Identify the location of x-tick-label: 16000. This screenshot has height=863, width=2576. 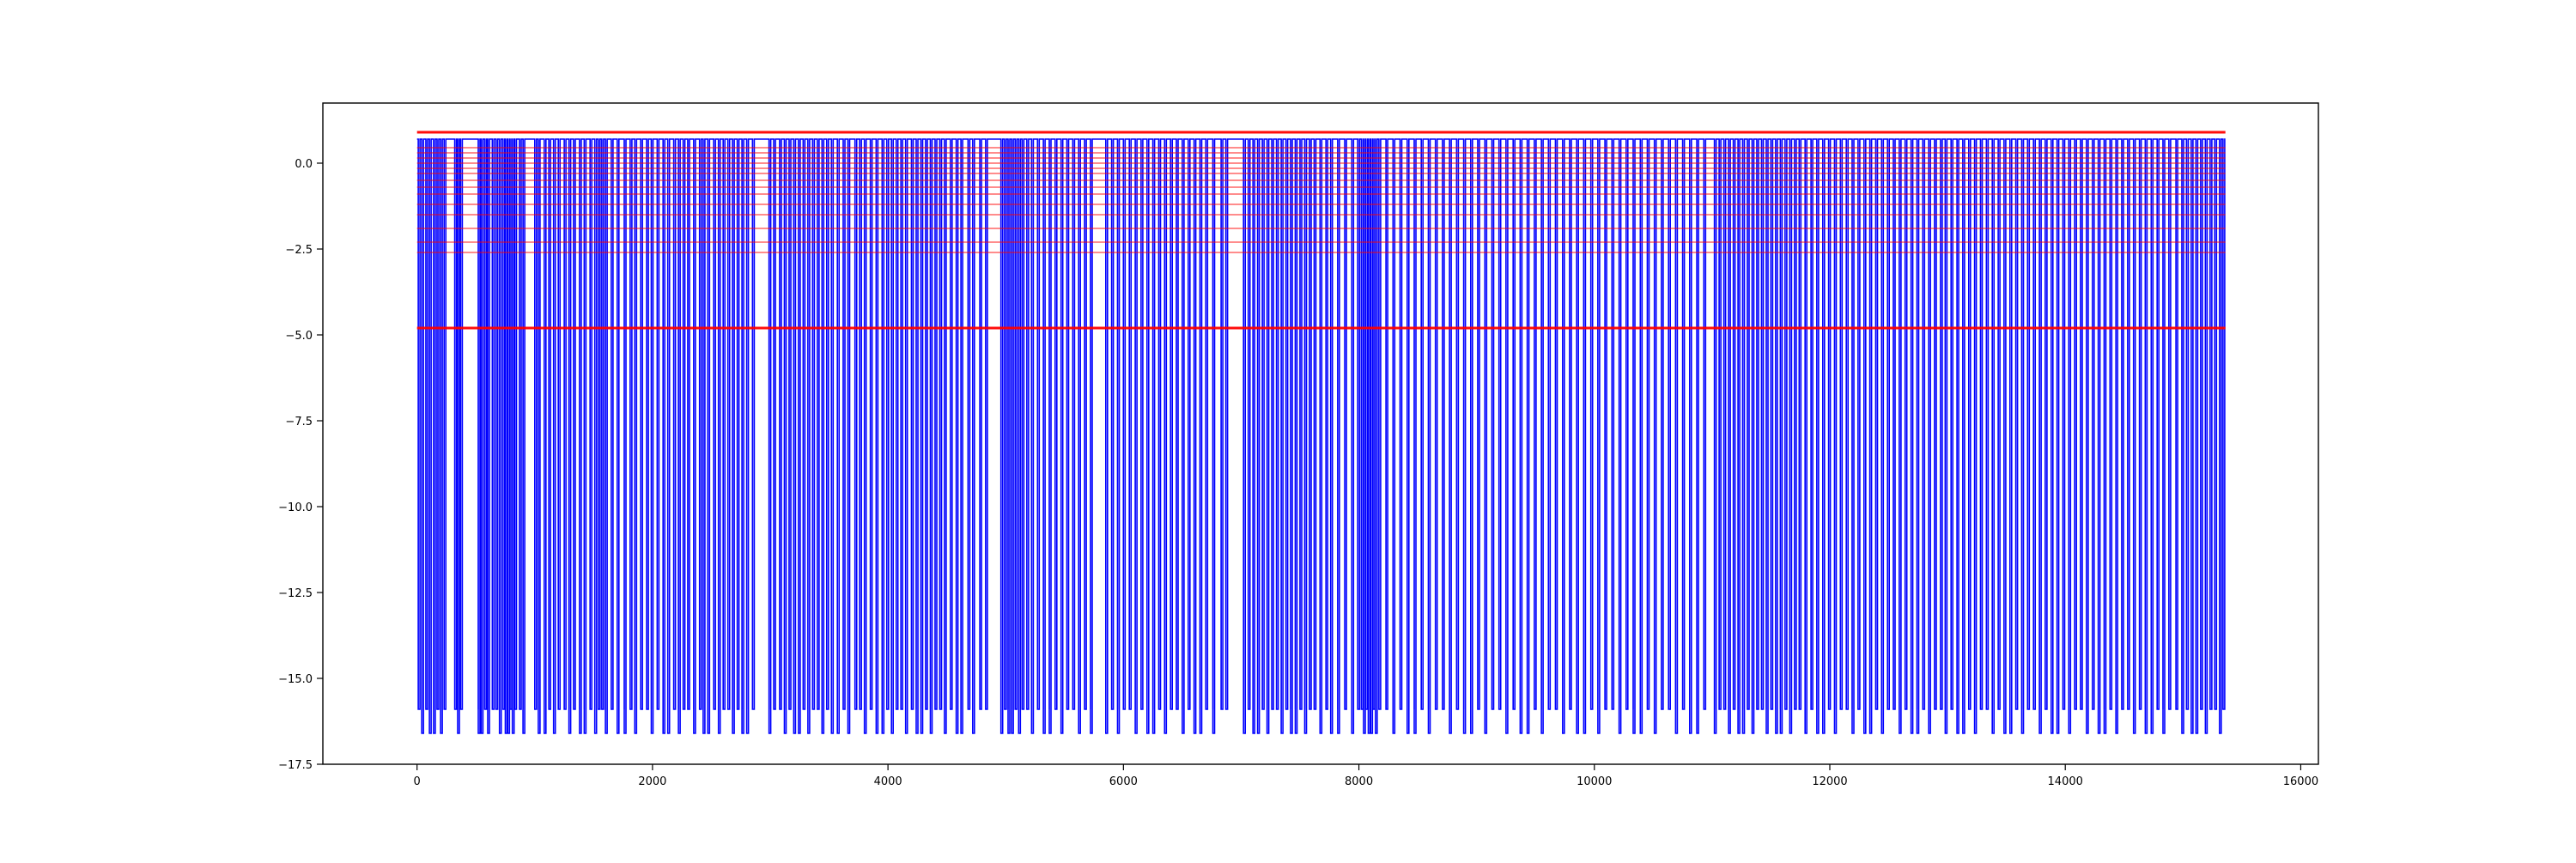
(2301, 782).